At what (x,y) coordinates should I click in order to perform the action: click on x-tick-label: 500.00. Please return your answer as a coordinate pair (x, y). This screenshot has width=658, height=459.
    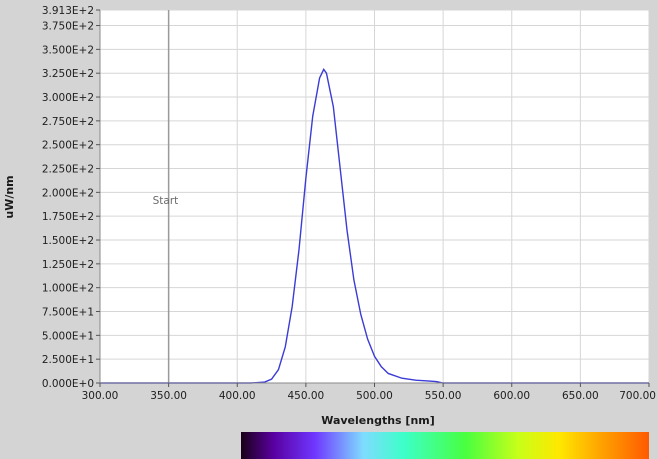
    Looking at the image, I should click on (374, 396).